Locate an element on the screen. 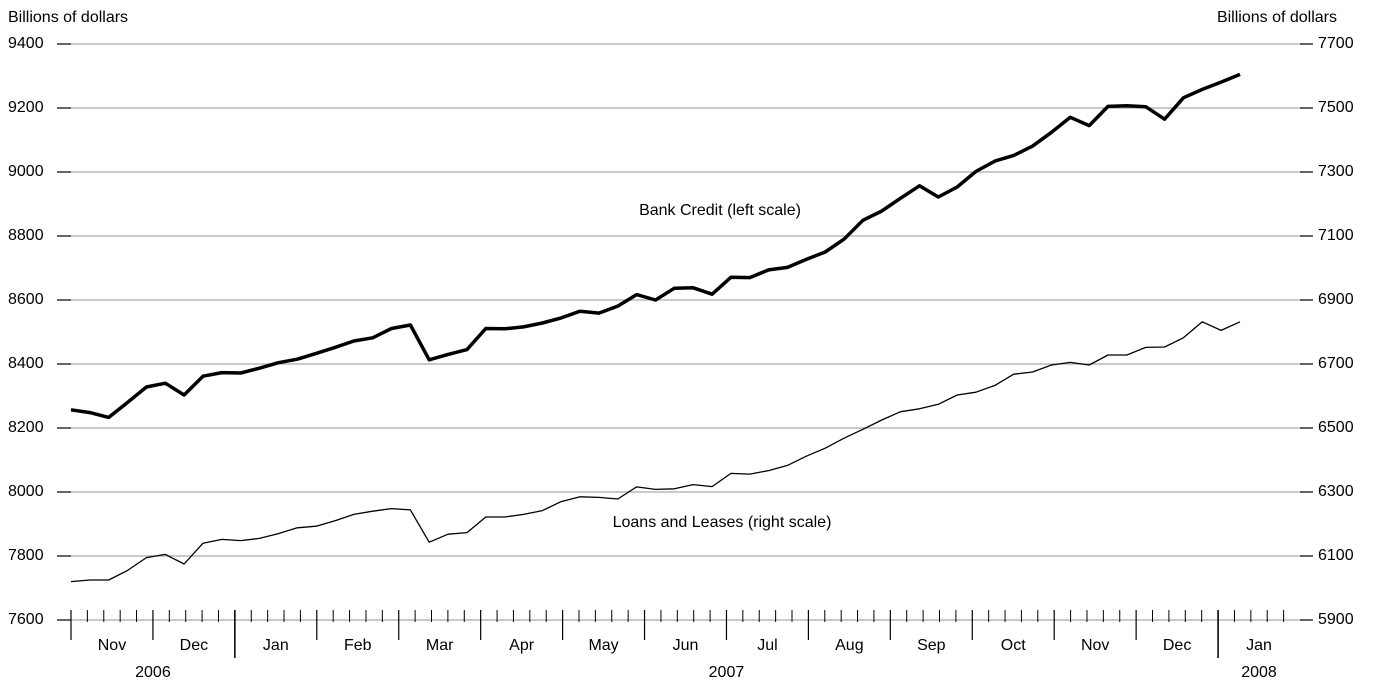 Image resolution: width=1382 pixels, height=685 pixels. year-label: 2008 is located at coordinates (1259, 672).